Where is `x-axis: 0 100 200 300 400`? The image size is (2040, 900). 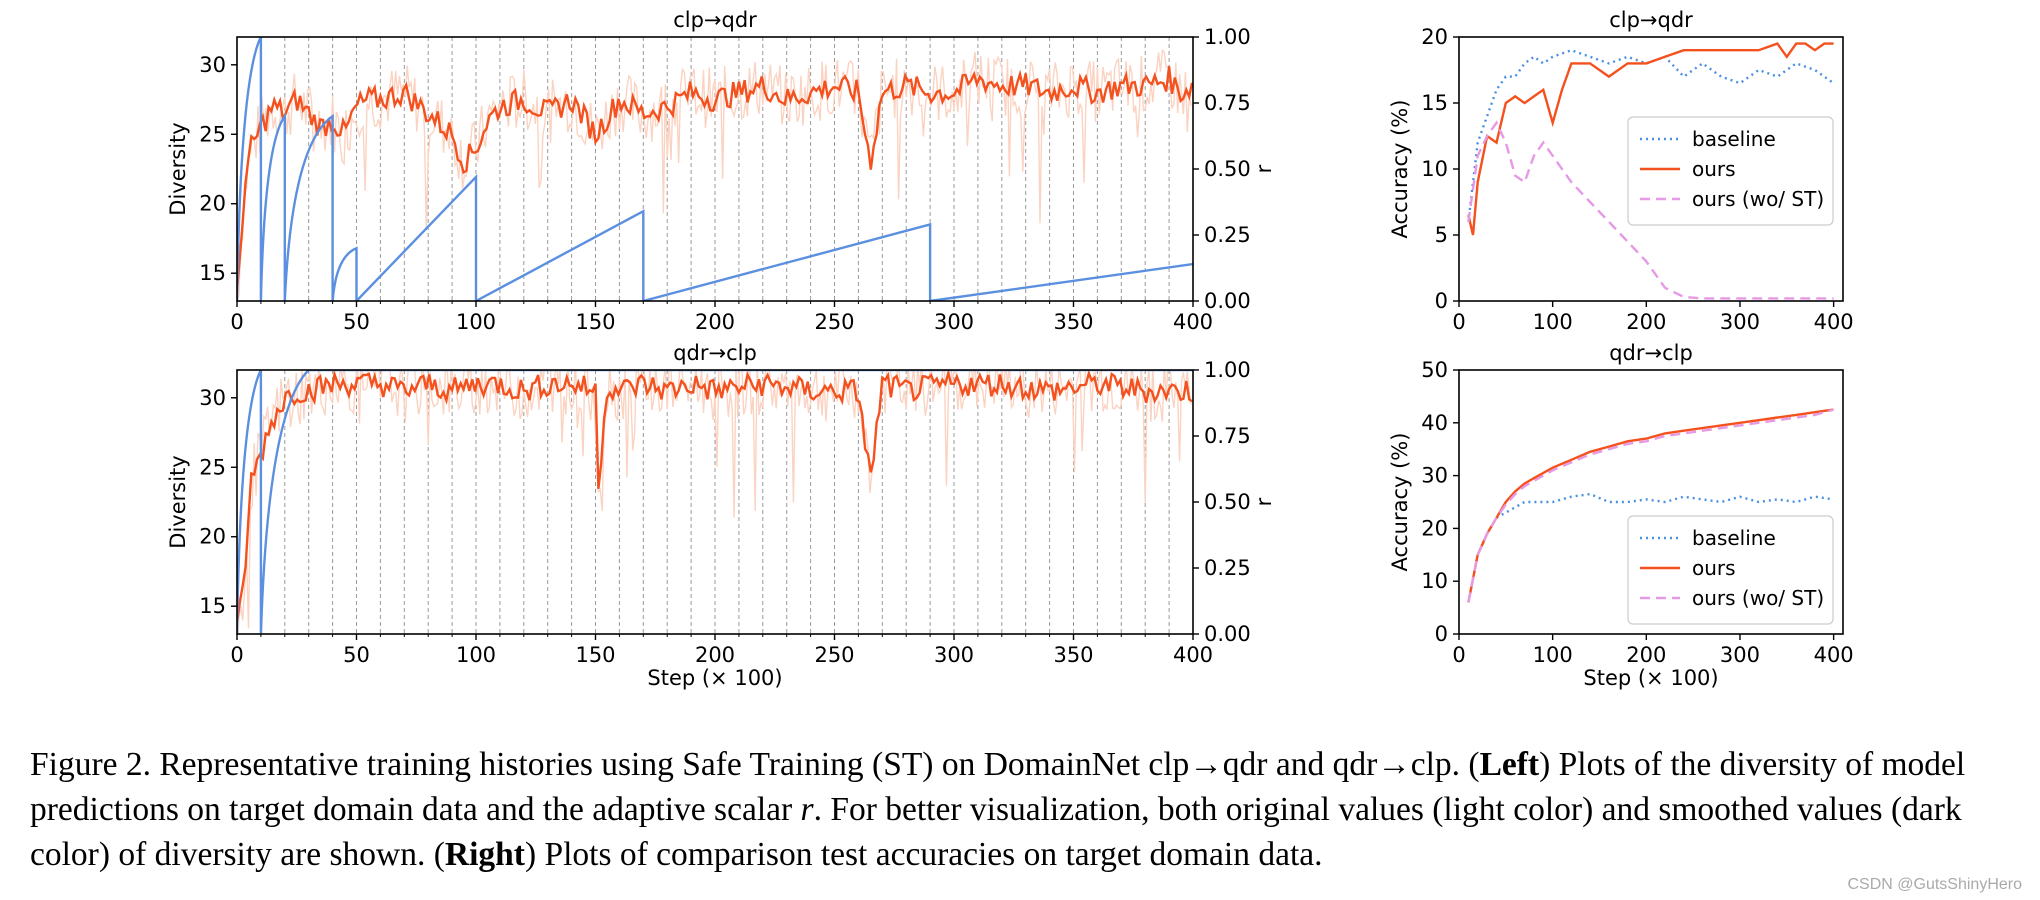
x-axis: 0 100 200 300 400 is located at coordinates (1653, 650).